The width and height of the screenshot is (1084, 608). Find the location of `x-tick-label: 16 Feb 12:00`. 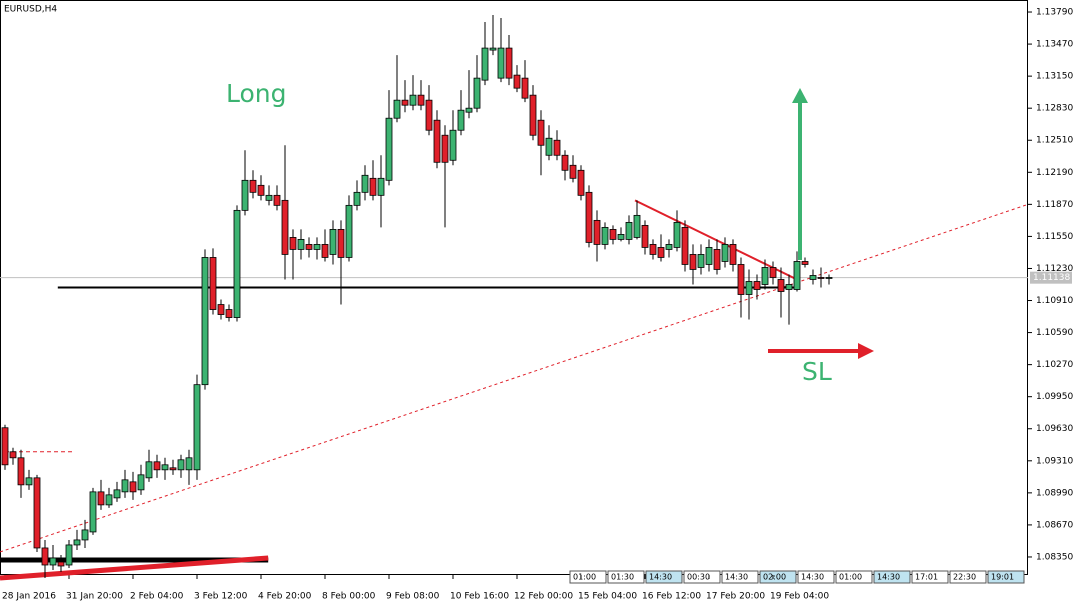

x-tick-label: 16 Feb 12:00 is located at coordinates (671, 597).